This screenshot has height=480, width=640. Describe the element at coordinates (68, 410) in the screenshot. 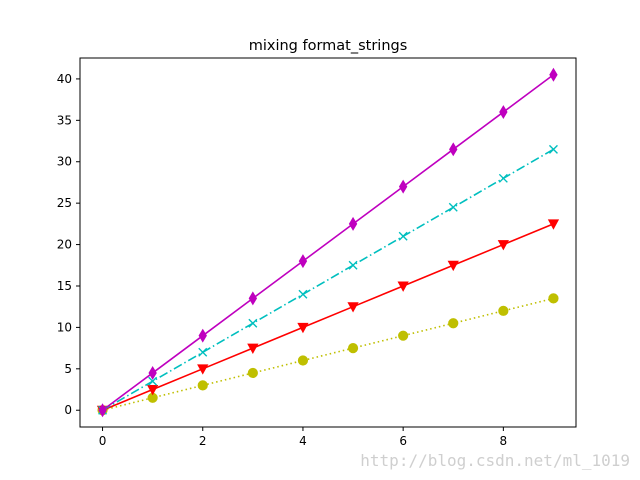

I see `y-tick-label: 0` at that location.